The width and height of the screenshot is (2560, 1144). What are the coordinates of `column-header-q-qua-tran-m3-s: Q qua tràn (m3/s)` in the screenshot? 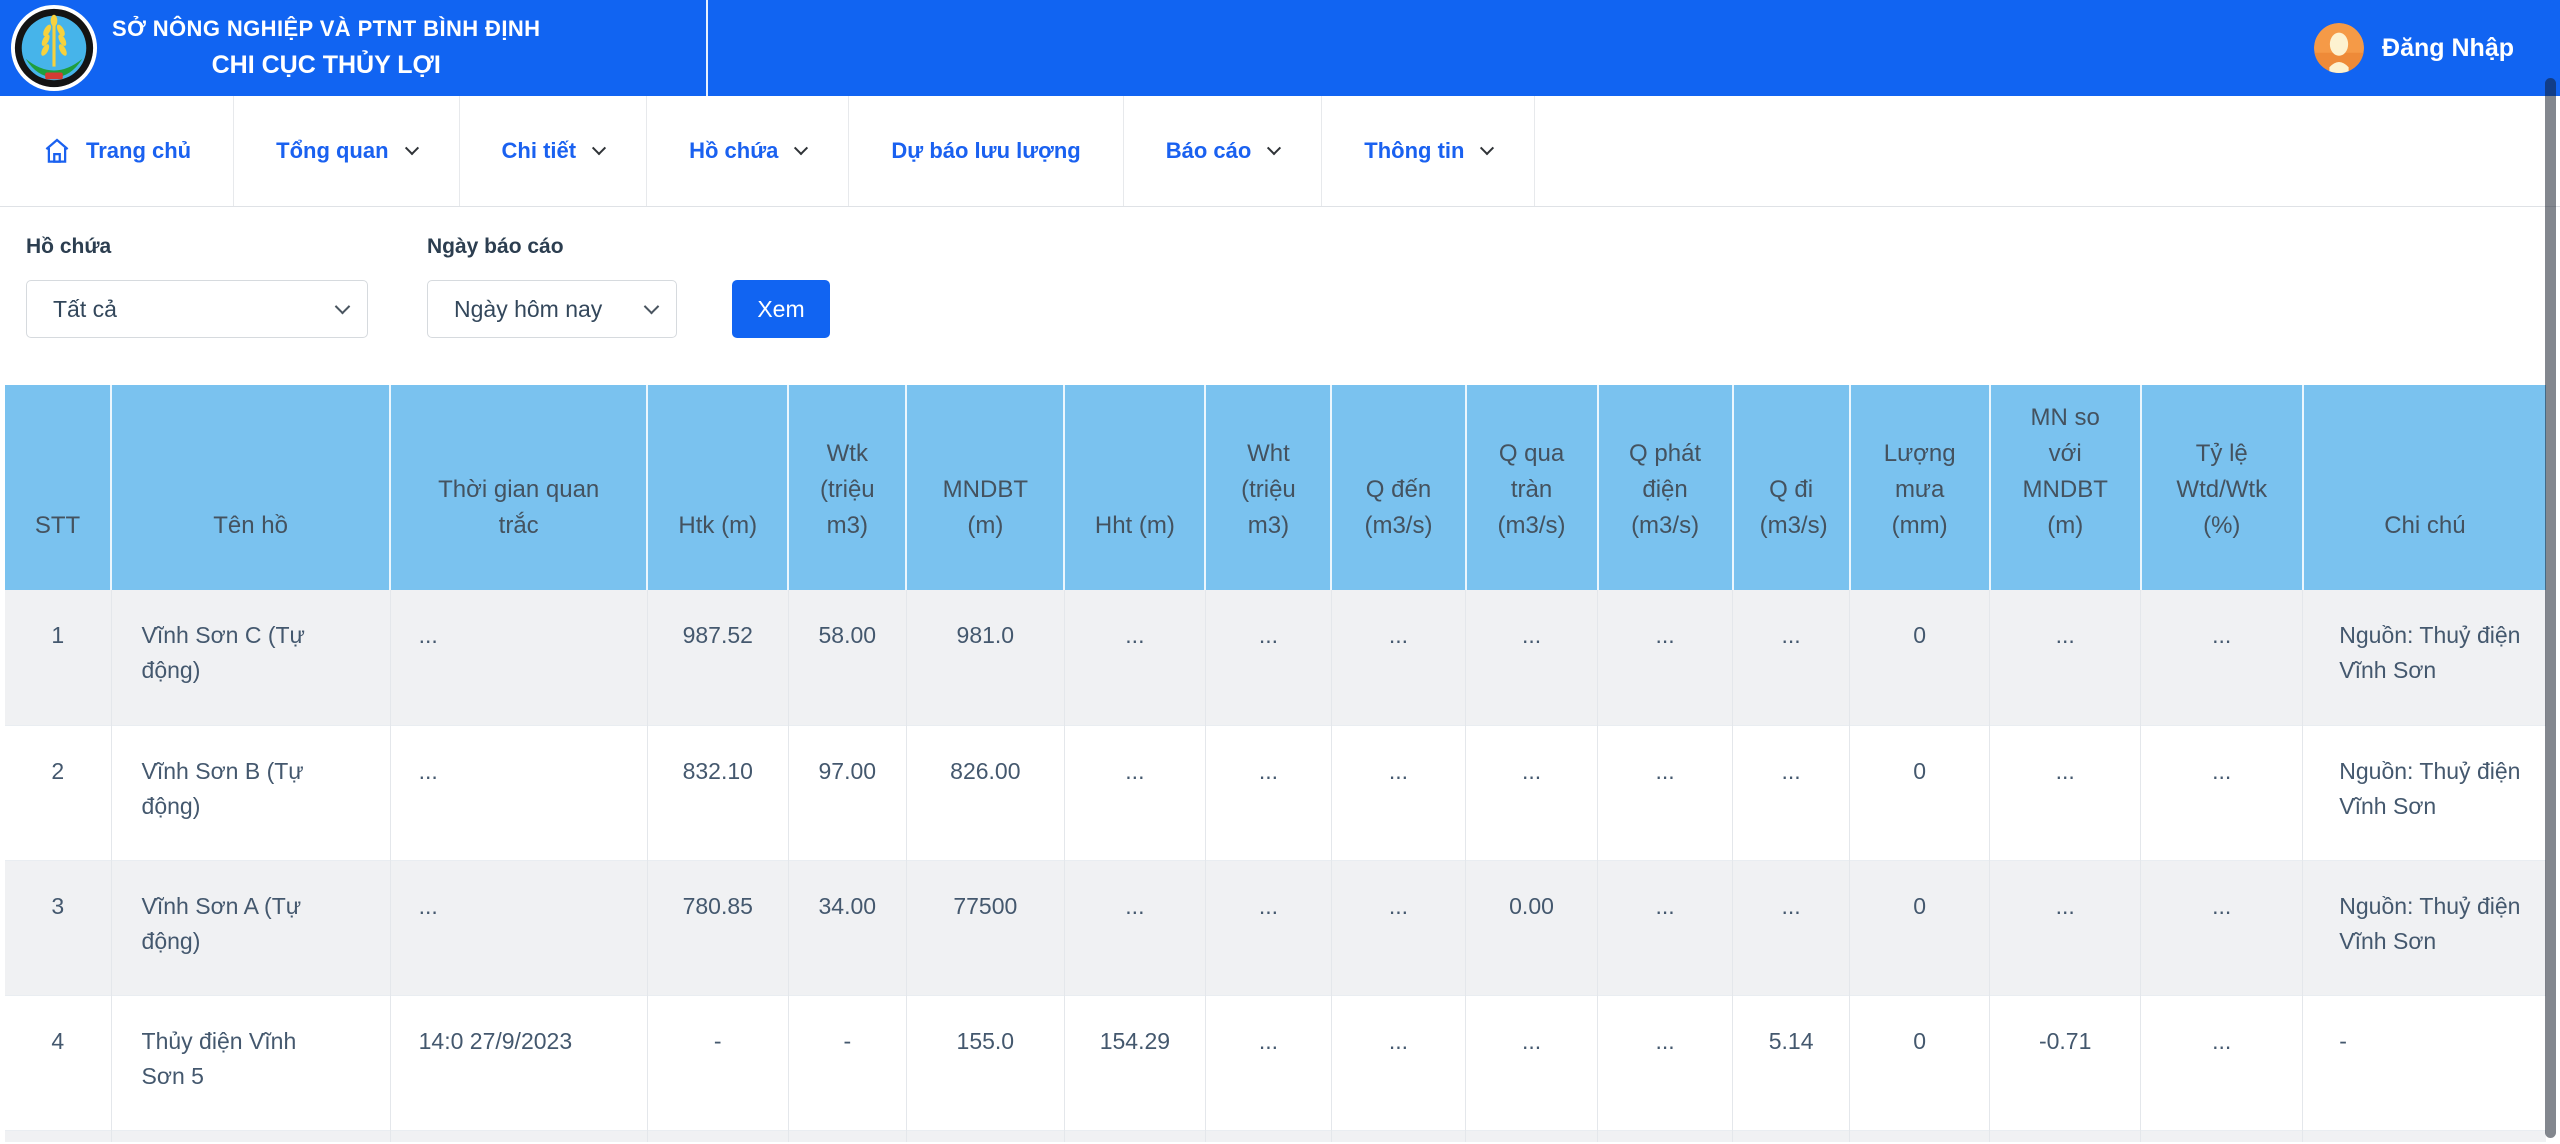 It's located at (1531, 487).